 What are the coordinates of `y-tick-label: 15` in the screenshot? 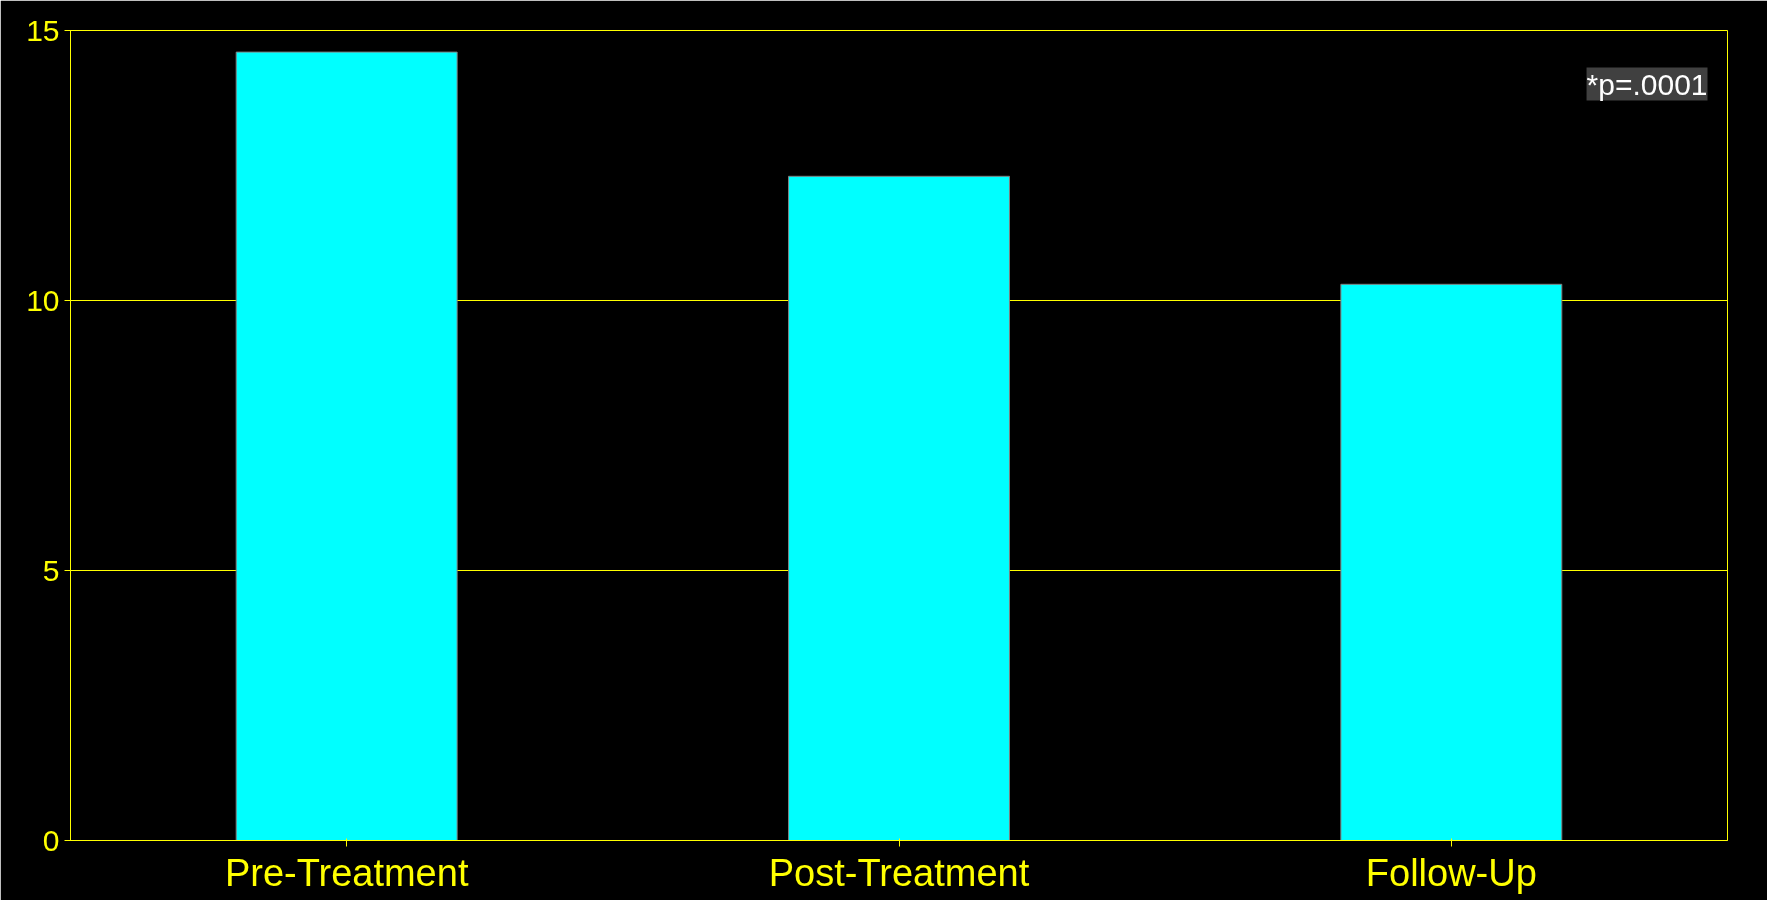 It's located at (43, 30).